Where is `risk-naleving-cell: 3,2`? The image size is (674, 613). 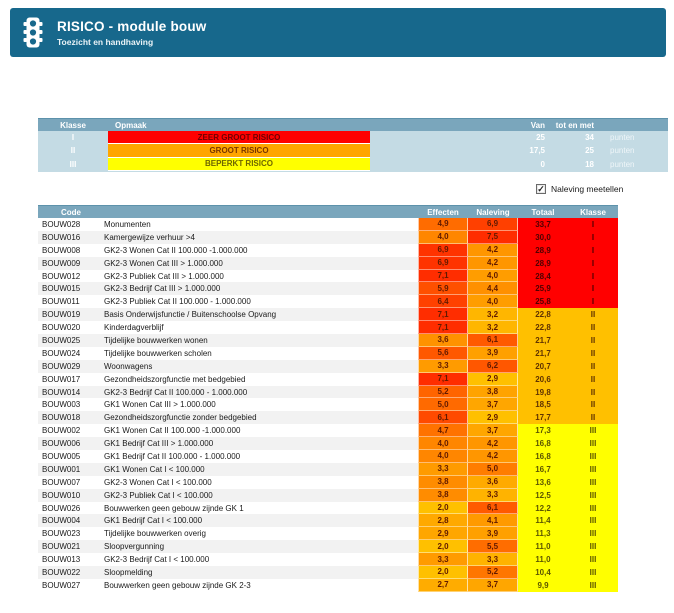 risk-naleving-cell: 3,2 is located at coordinates (493, 328).